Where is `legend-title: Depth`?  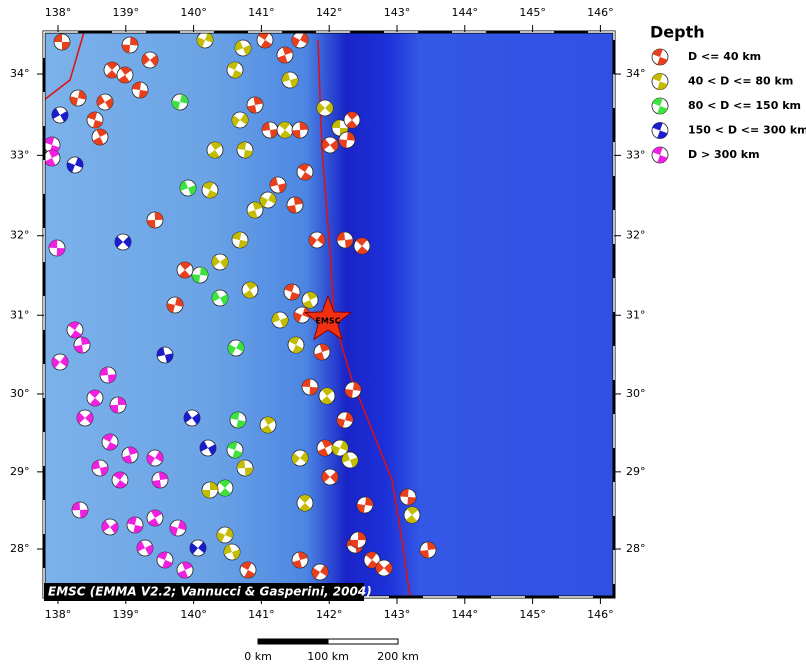
legend-title: Depth is located at coordinates (677, 32).